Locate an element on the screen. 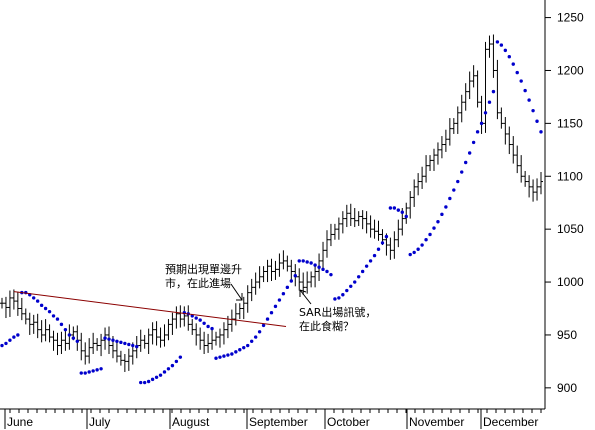 The image size is (595, 430). entry-annotation-line-2: 市，在此進場 is located at coordinates (198, 283).